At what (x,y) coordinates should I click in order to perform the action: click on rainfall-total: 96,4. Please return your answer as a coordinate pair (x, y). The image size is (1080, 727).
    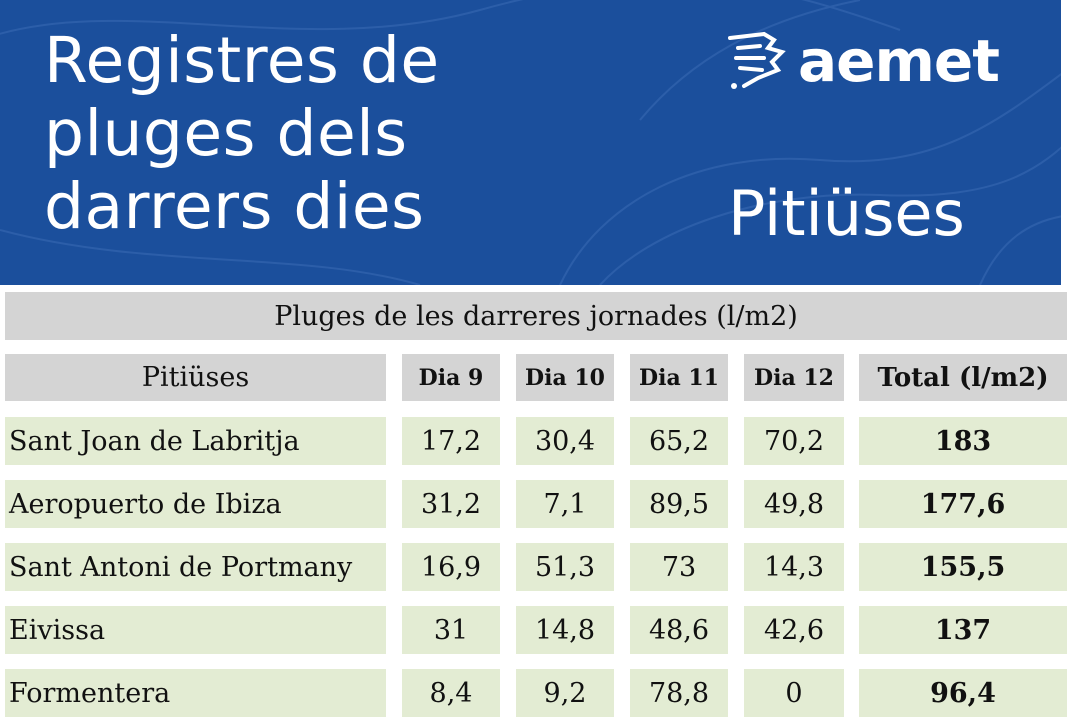
    Looking at the image, I should click on (963, 693).